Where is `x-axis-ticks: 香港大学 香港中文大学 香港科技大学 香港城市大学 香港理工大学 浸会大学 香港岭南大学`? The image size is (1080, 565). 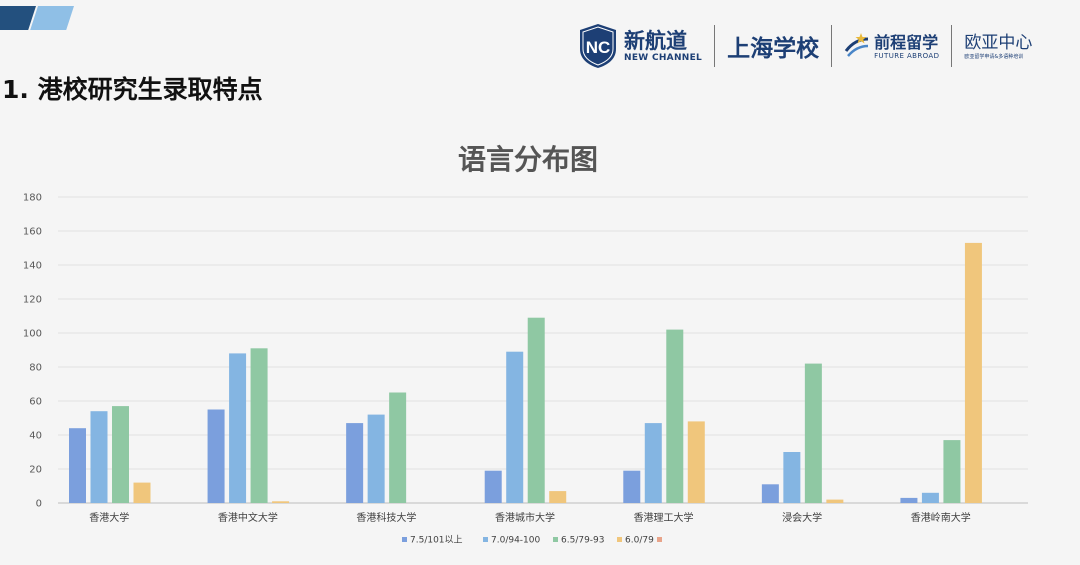
x-axis-ticks: 香港大学 香港中文大学 香港科技大学 香港城市大学 香港理工大学 浸会大学 香港岭南大学 is located at coordinates (529, 517).